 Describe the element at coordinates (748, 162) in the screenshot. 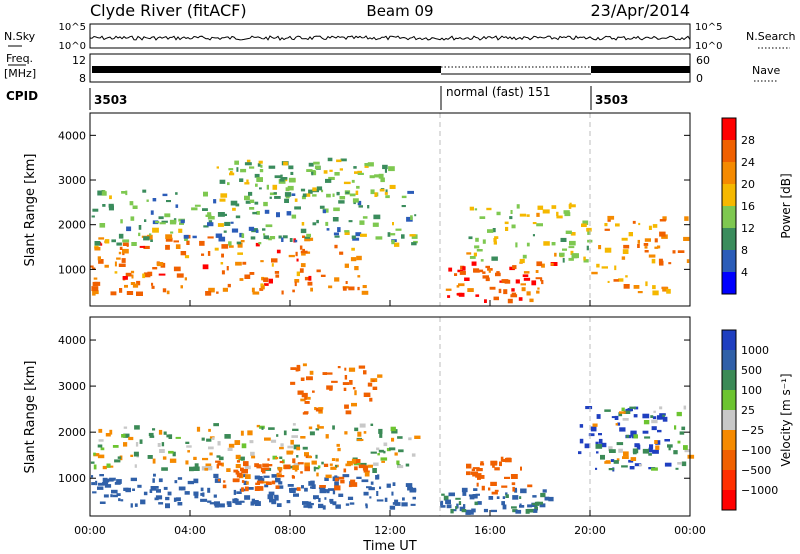

I see `colorbar-tick-label: 24` at that location.